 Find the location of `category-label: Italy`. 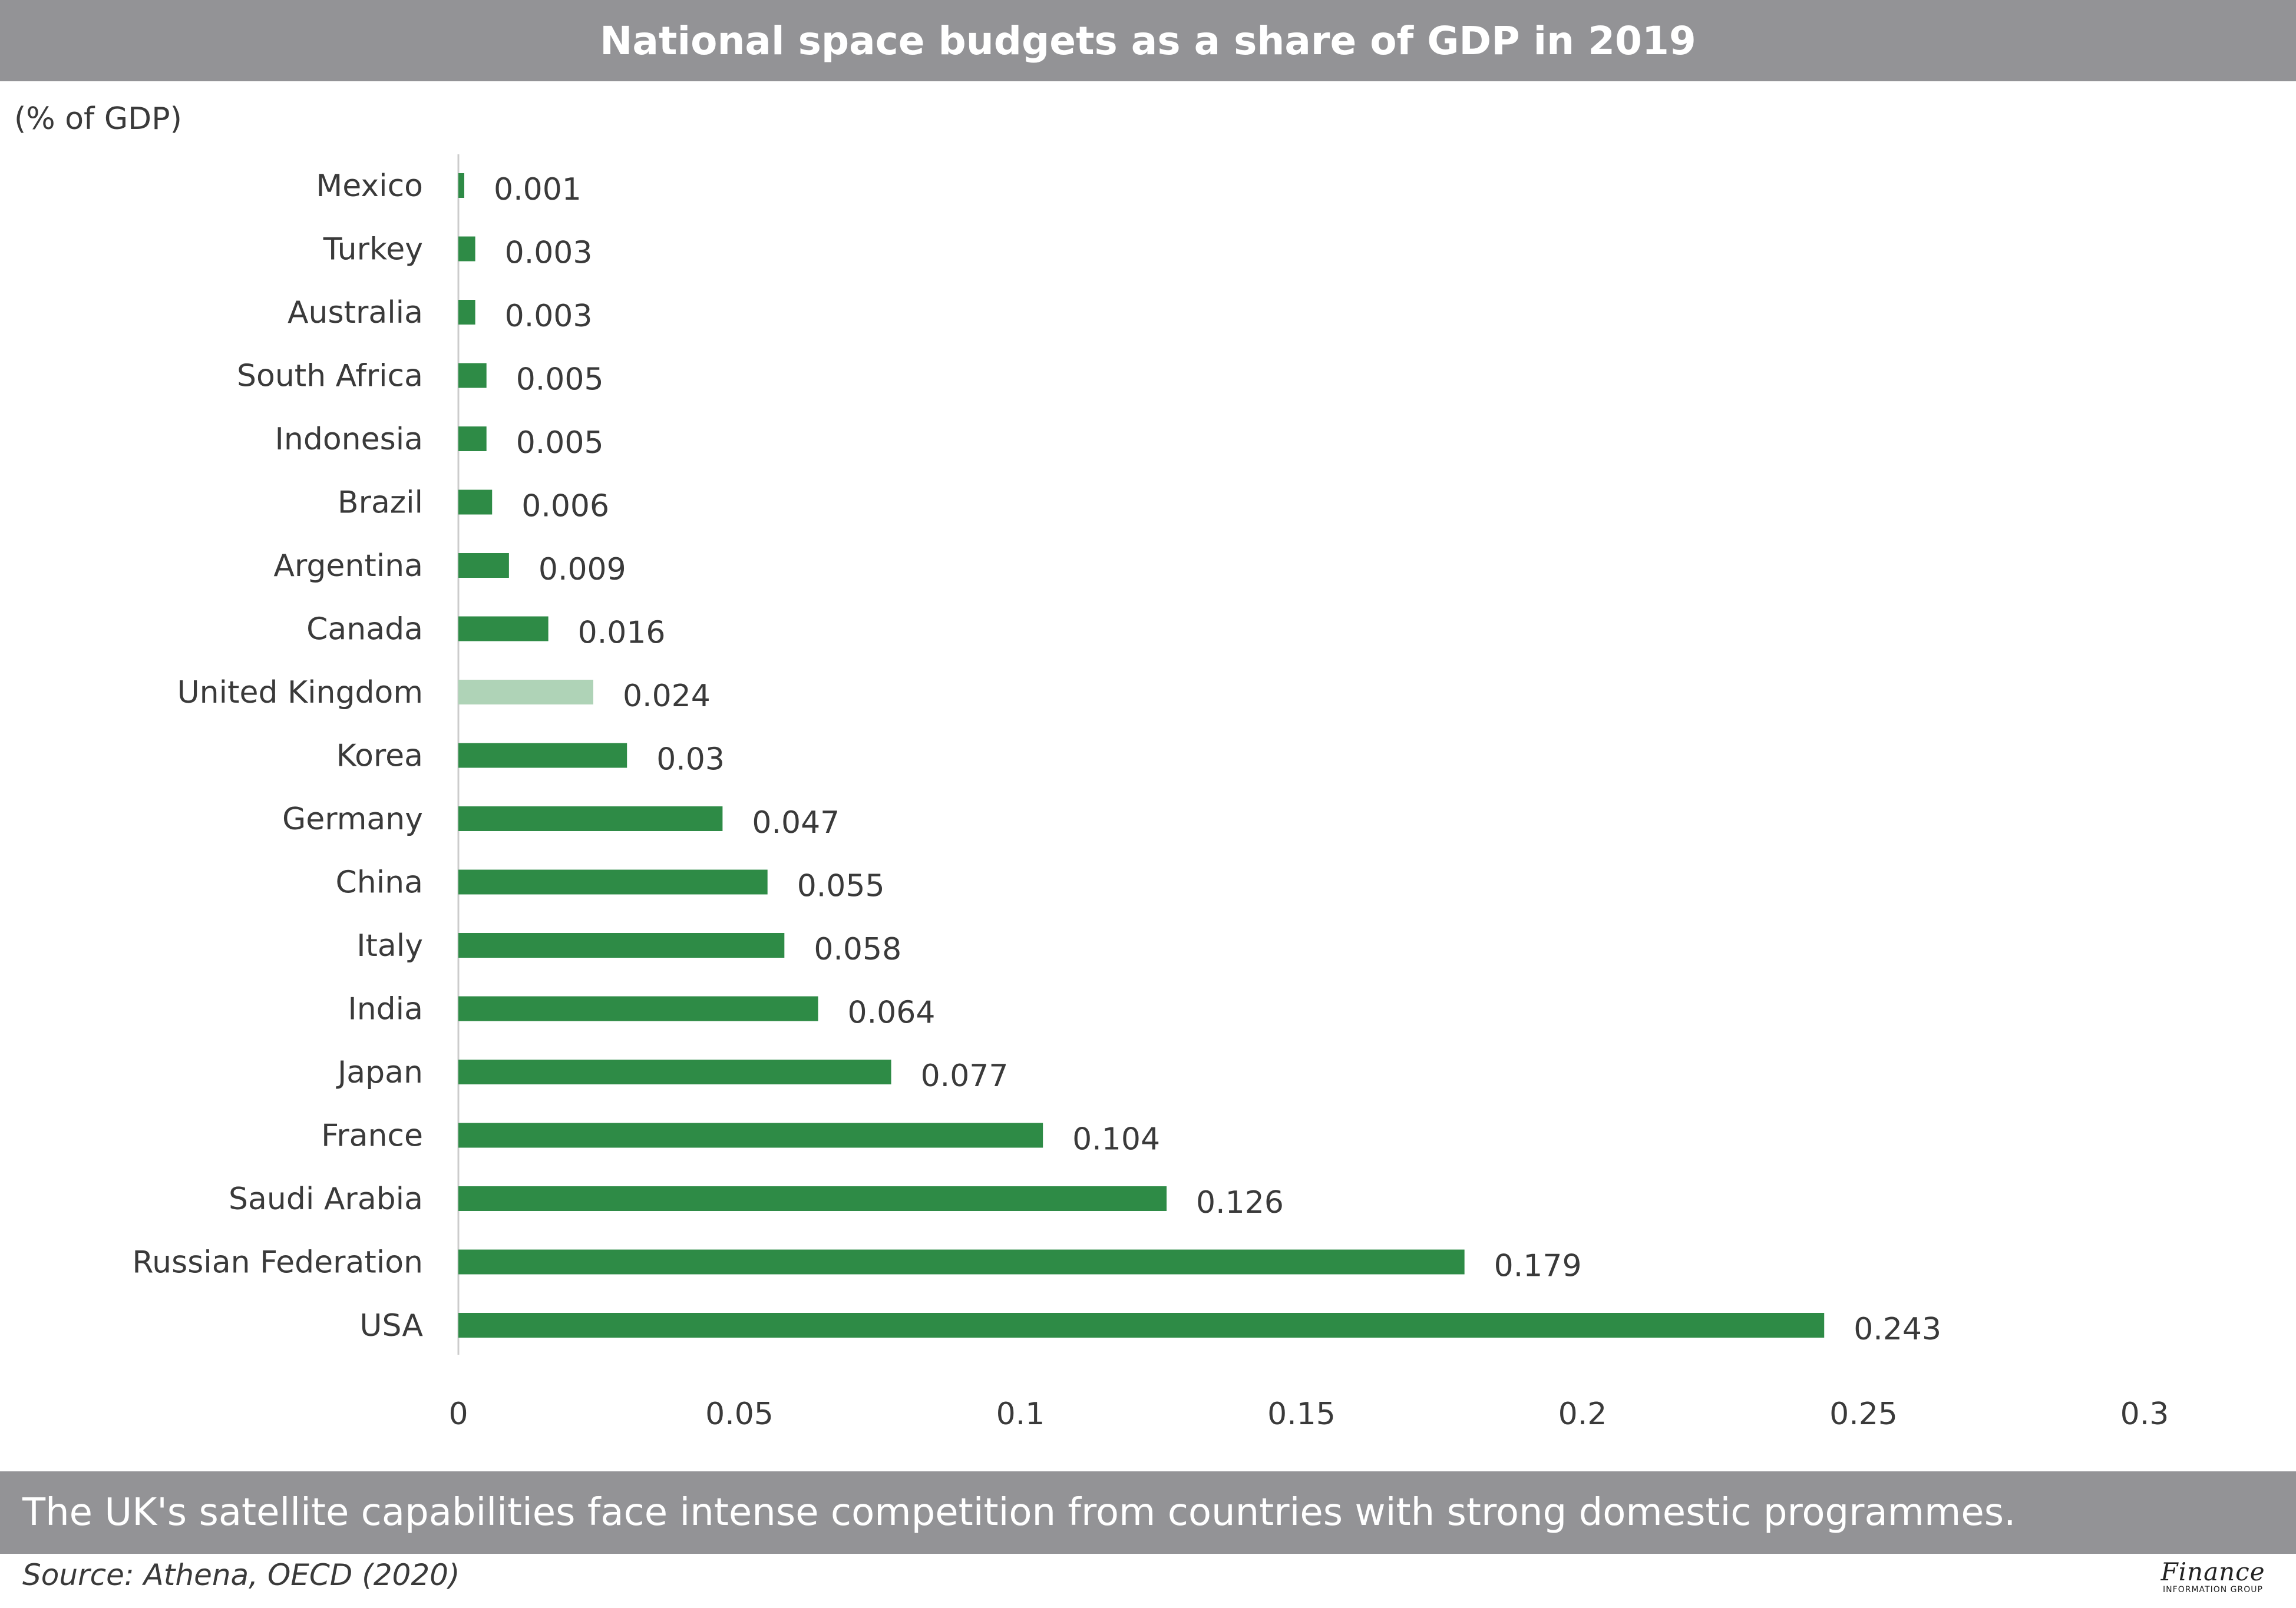

category-label: Italy is located at coordinates (389, 946).